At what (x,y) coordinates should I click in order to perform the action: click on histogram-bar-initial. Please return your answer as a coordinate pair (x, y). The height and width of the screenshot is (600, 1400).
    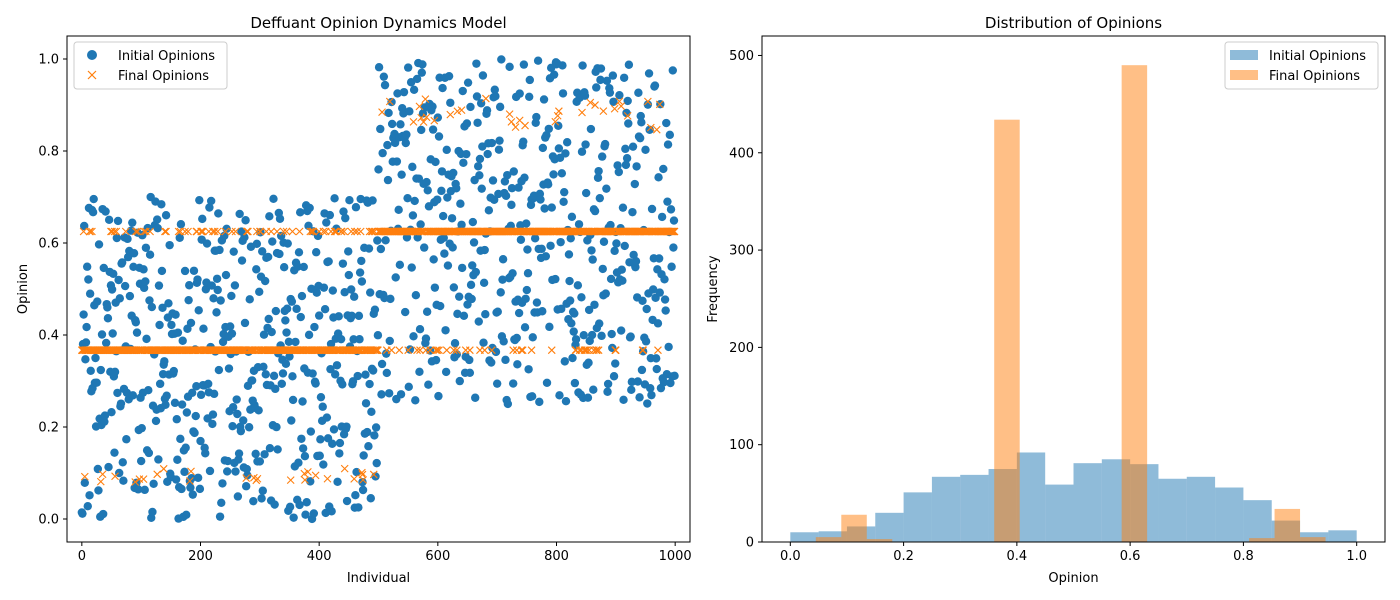
    Looking at the image, I should click on (917, 517).